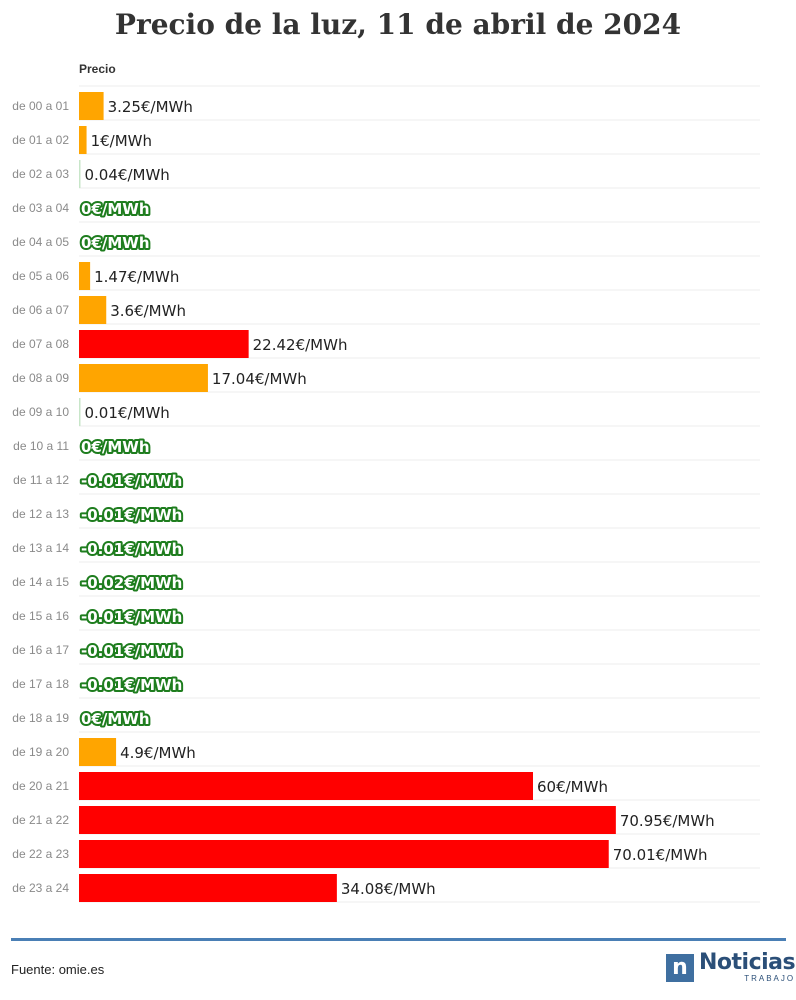 The width and height of the screenshot is (796, 1000). What do you see at coordinates (40, 174) in the screenshot?
I see `category-label: de 02 a 03` at bounding box center [40, 174].